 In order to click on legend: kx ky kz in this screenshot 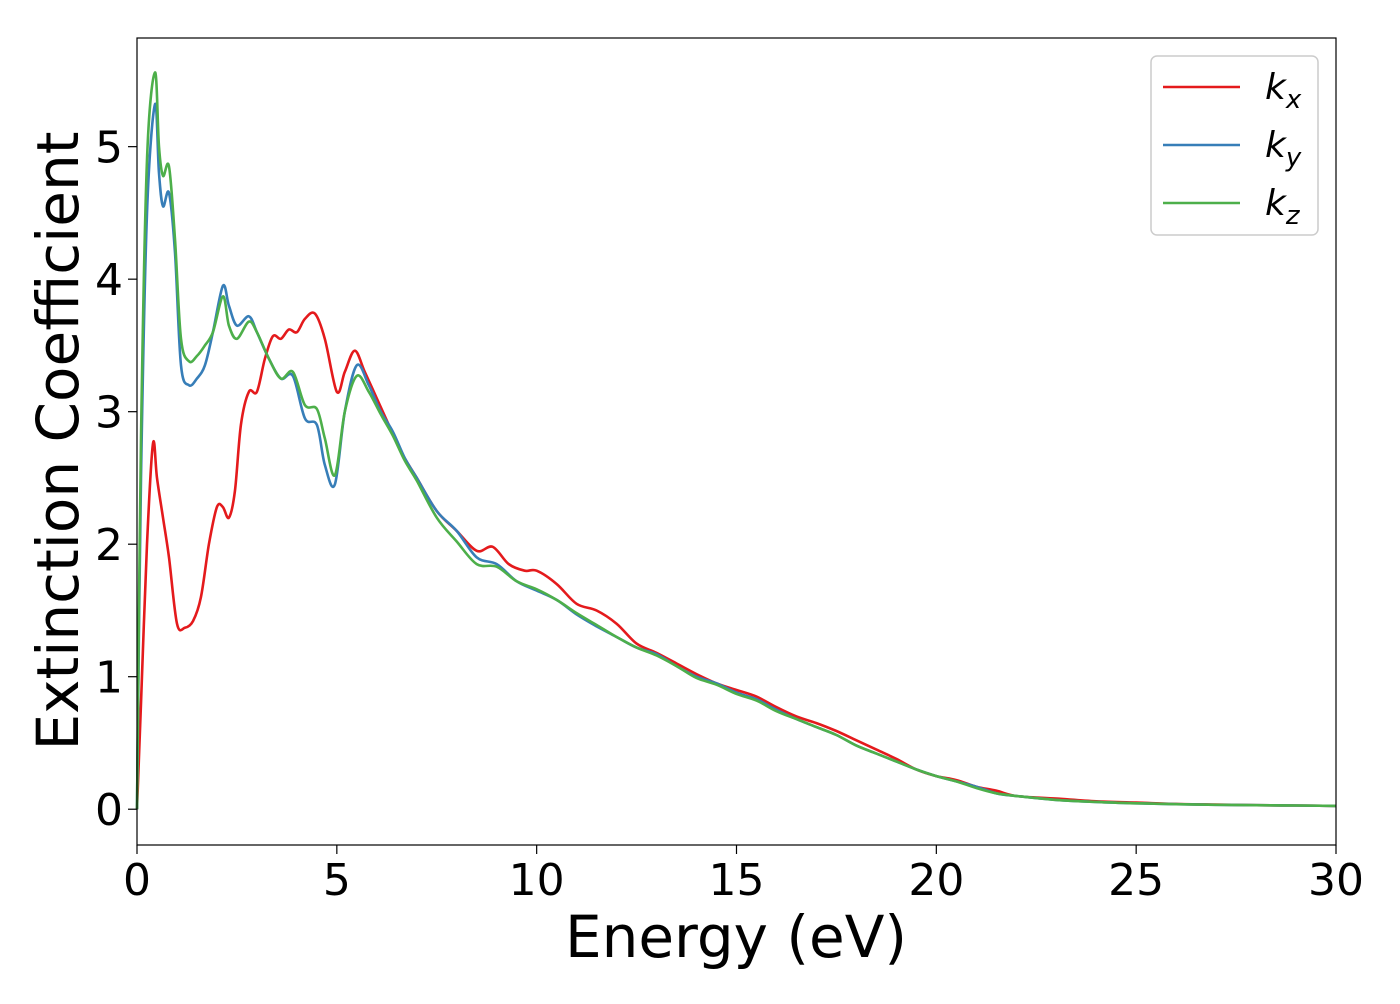, I will do `click(1234, 145)`.